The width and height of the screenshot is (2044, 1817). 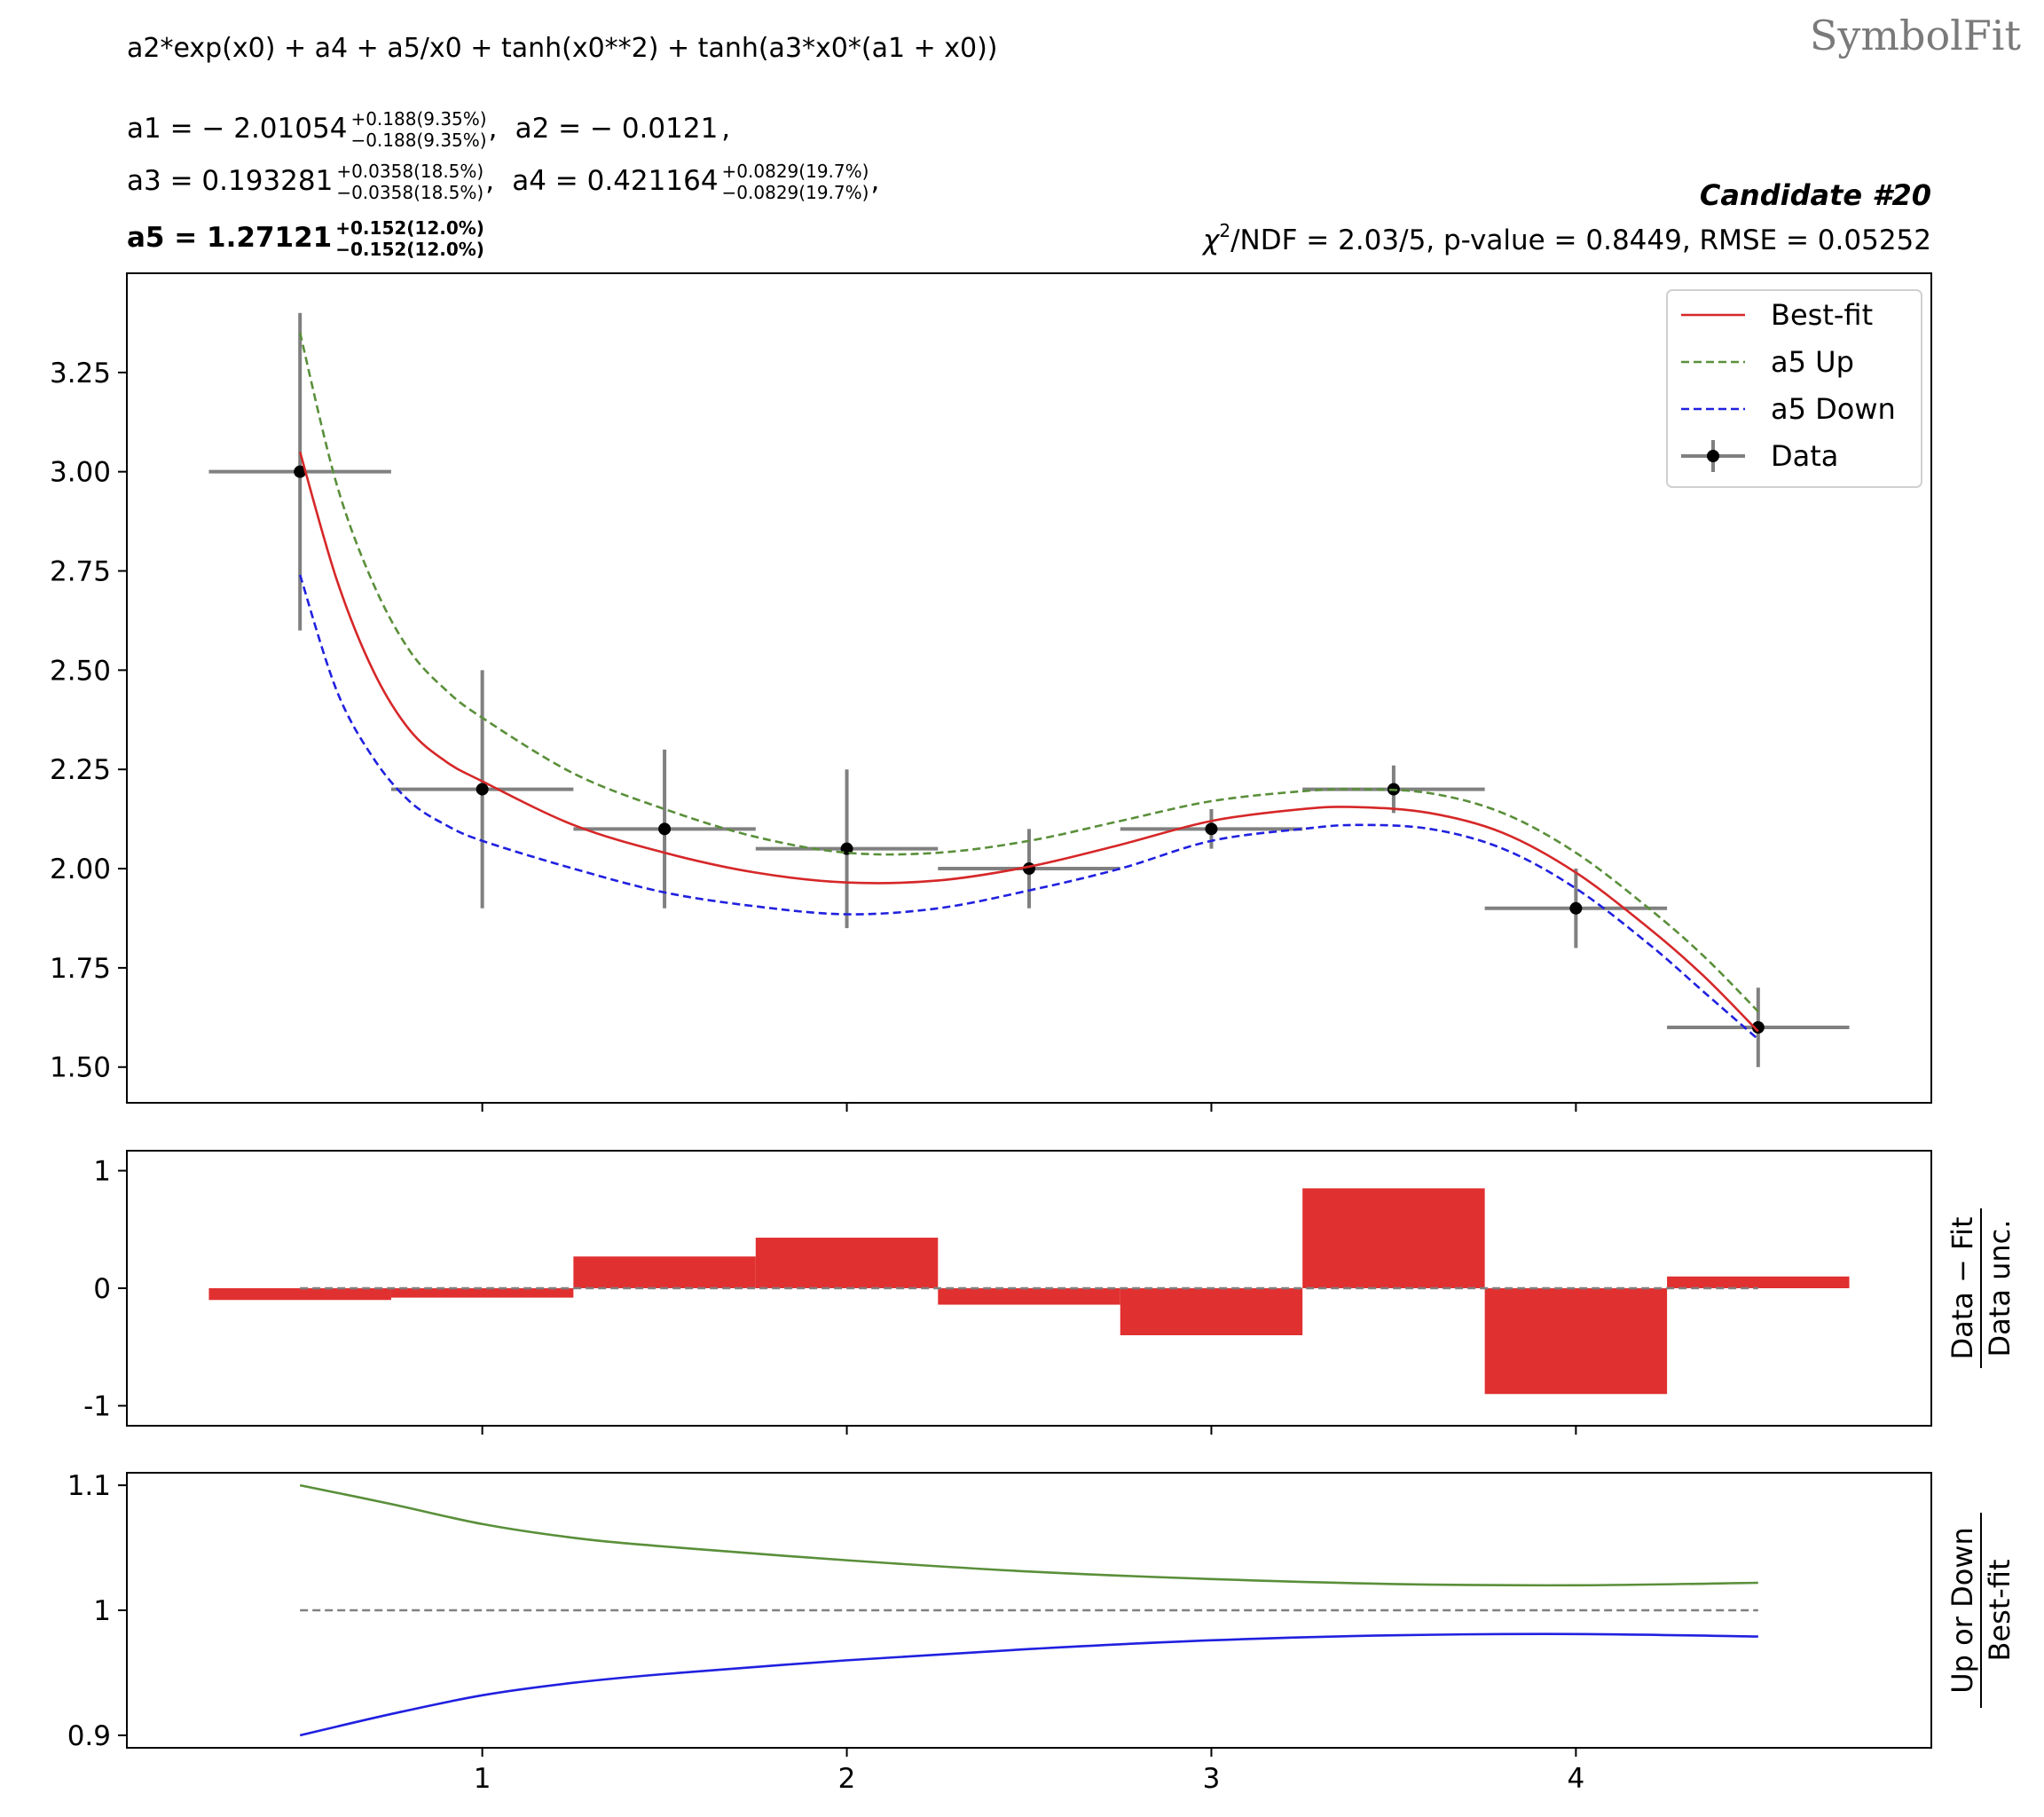 I want to click on residual-y-axis: -1 0 1, so click(x=105, y=1289).